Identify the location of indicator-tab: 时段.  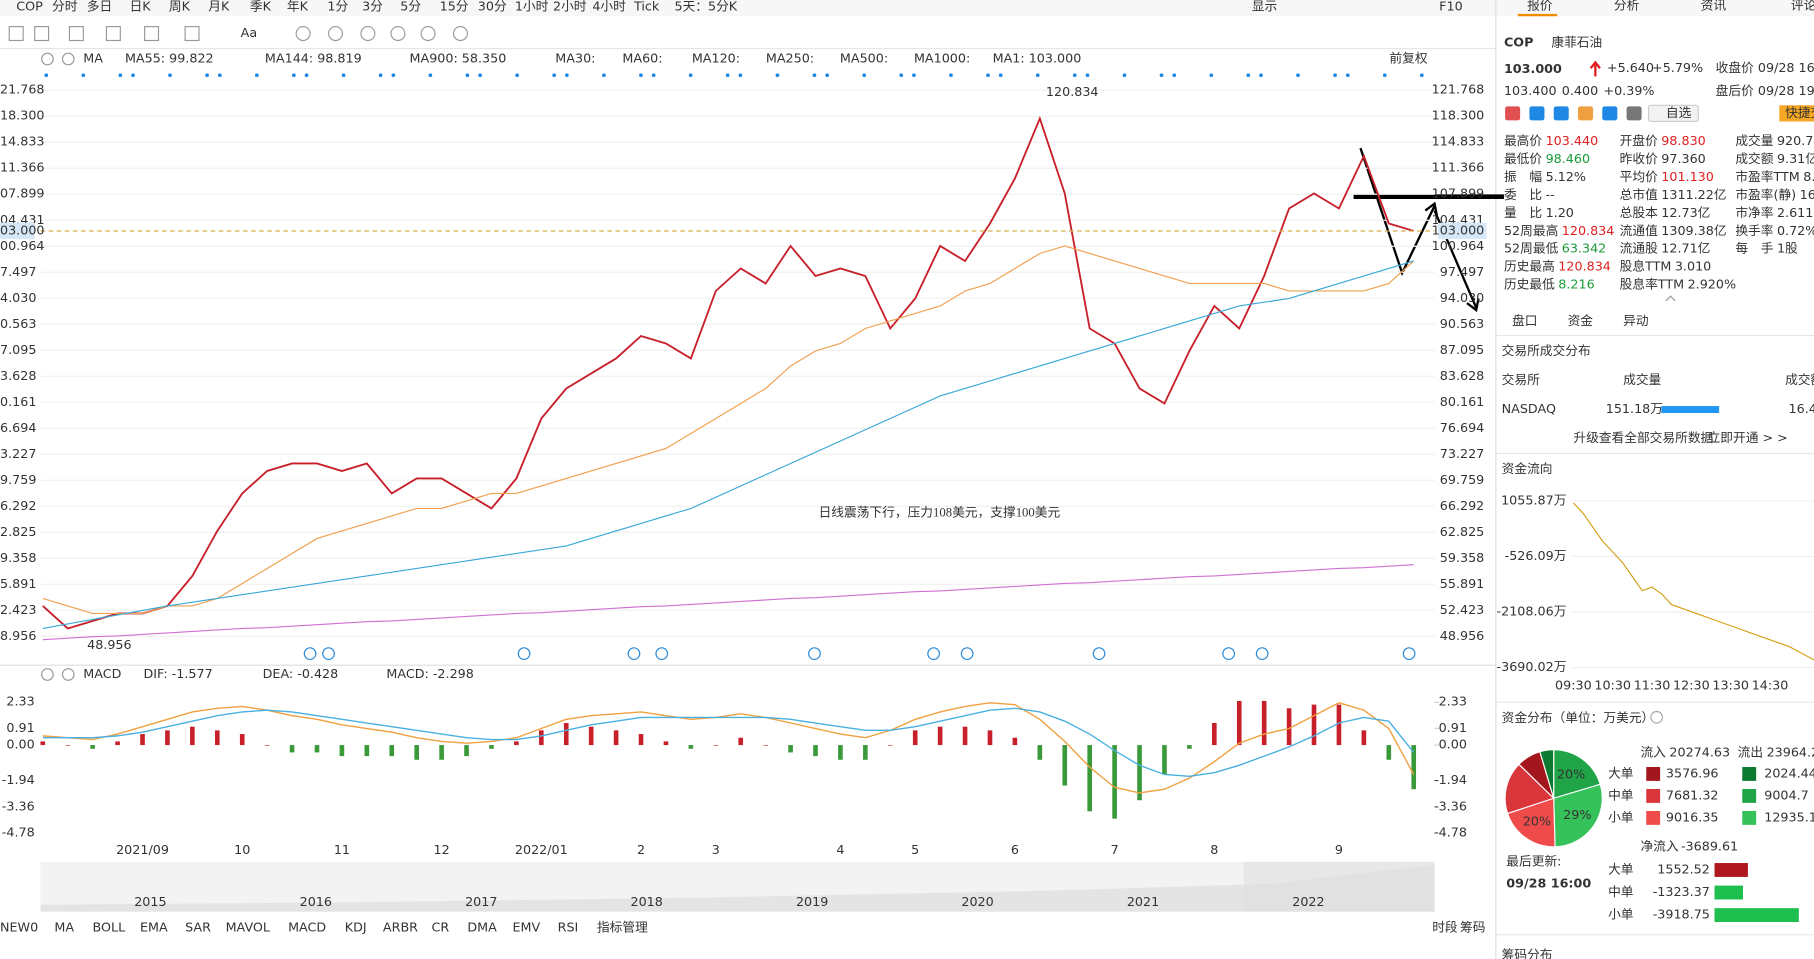
(1445, 926).